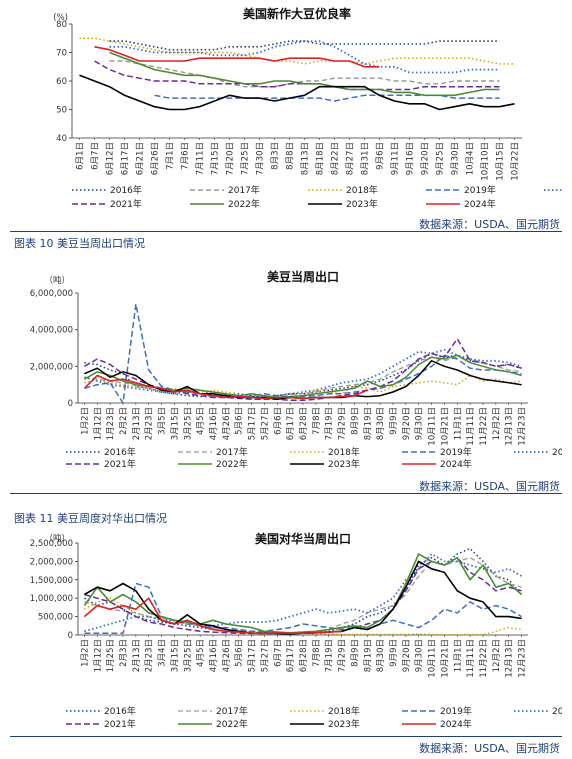 The width and height of the screenshot is (572, 759). Describe the element at coordinates (336, 158) in the screenshot. I see `x-tick-label: 8月22日` at that location.